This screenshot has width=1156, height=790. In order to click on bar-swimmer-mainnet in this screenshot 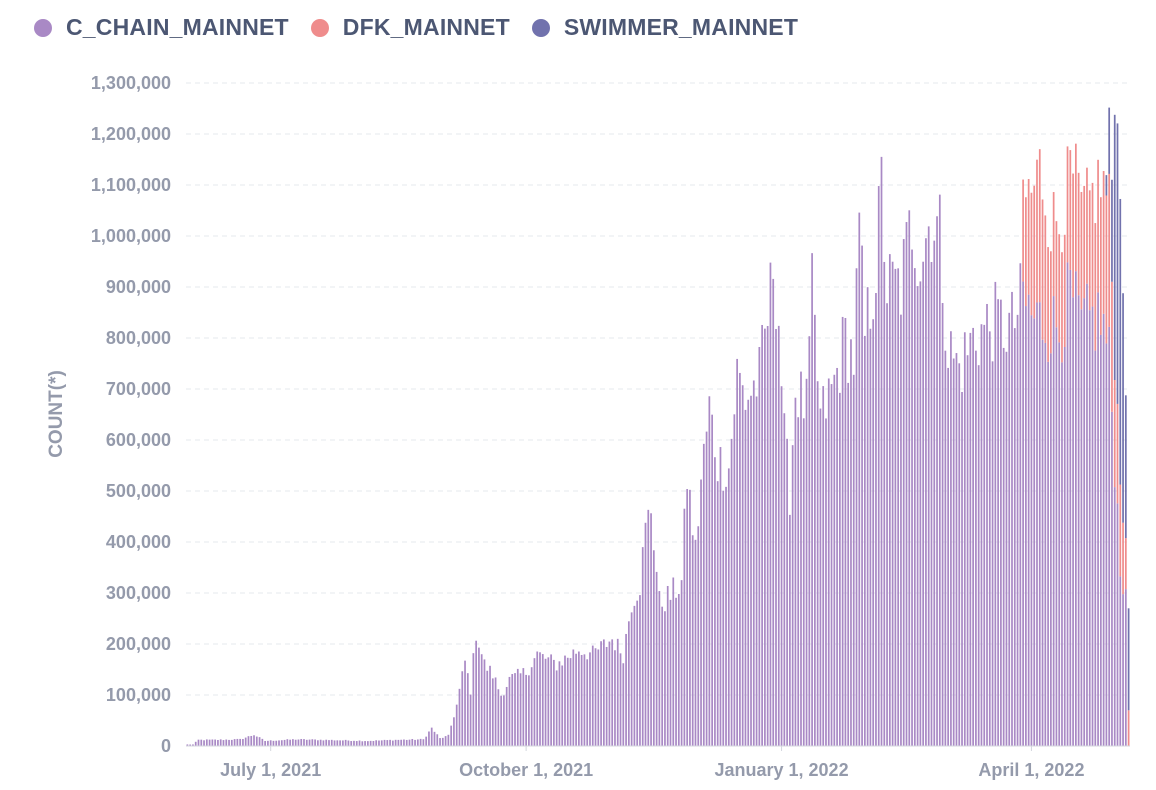, I will do `click(1120, 341)`.